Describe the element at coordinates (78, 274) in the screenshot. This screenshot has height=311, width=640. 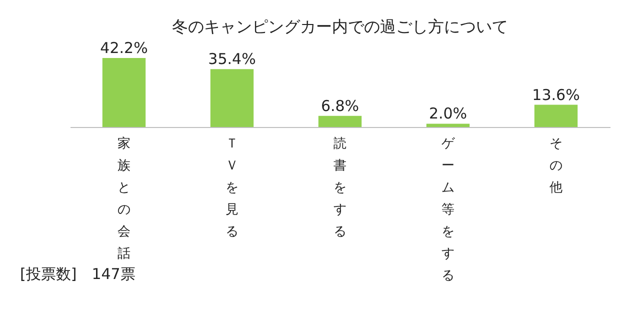
I see `text: [投票数] 147票` at that location.